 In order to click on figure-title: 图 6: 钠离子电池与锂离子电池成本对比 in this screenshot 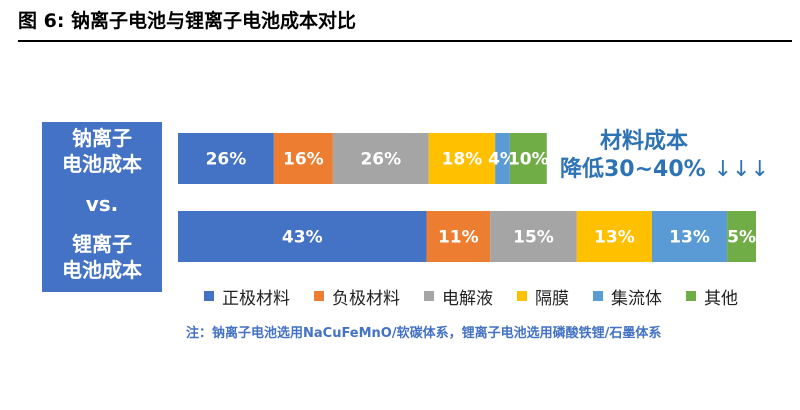, I will do `click(187, 21)`.